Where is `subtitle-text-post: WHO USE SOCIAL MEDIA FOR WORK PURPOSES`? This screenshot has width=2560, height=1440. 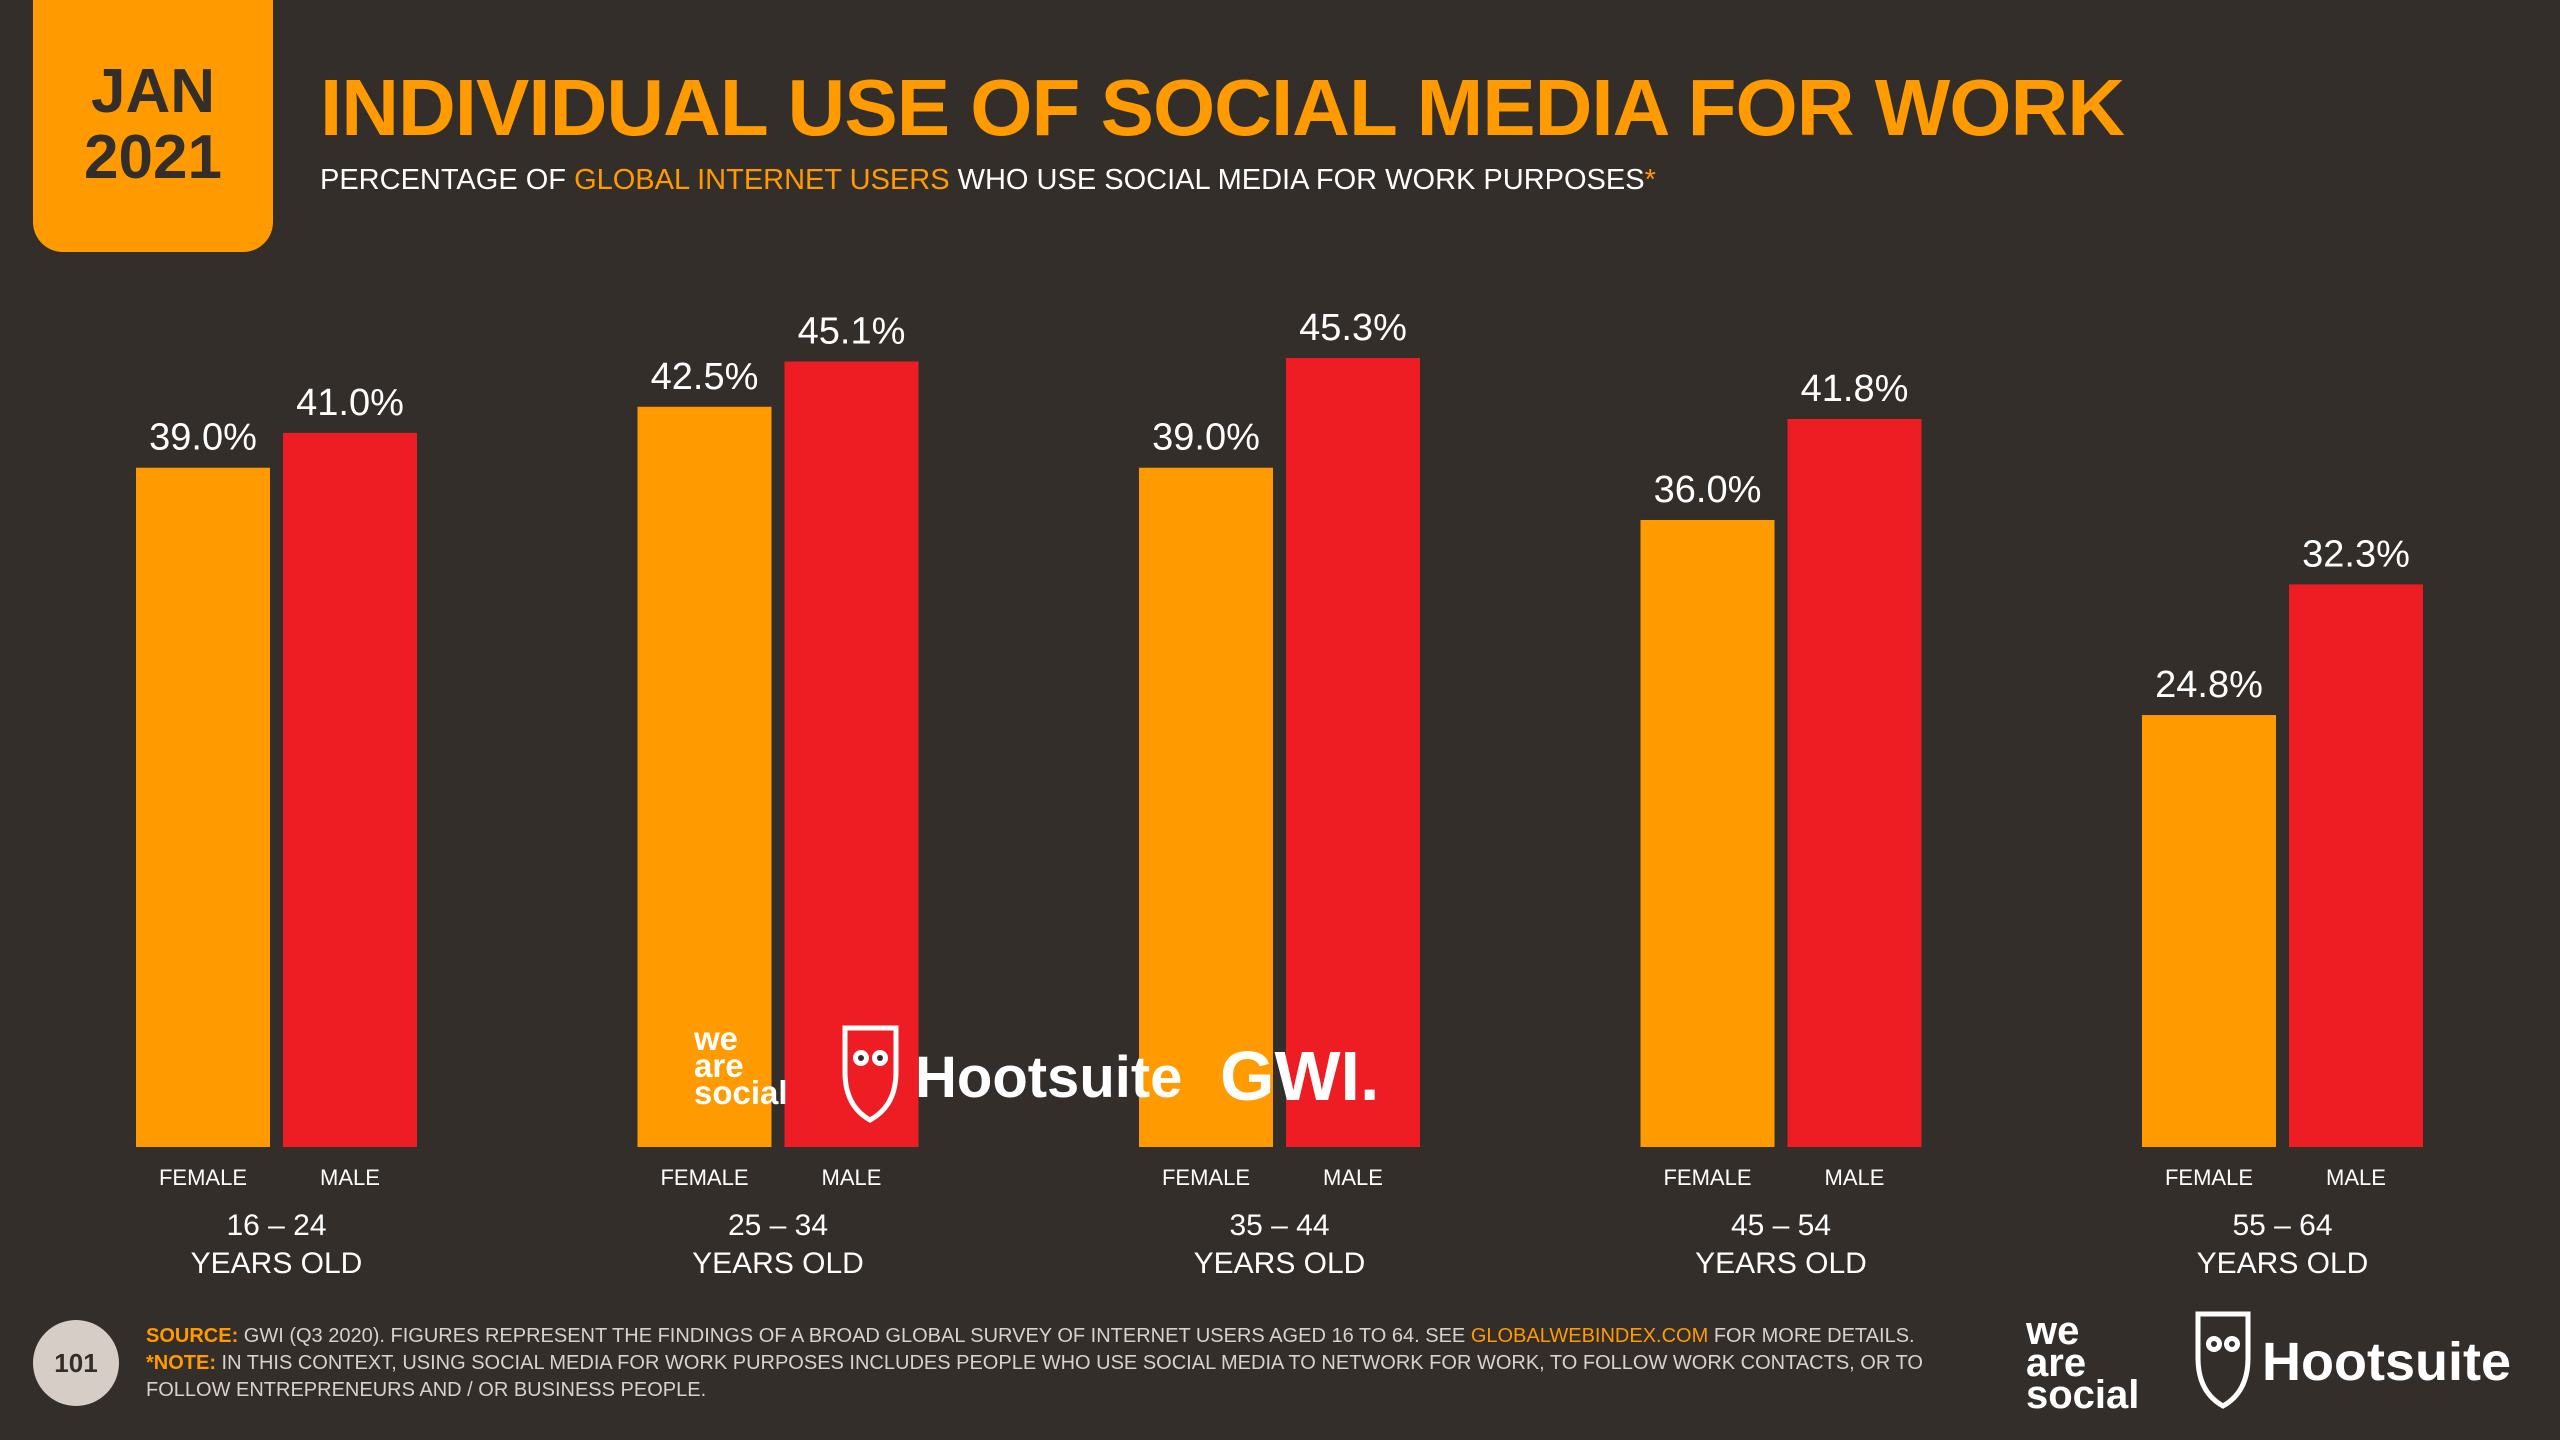
subtitle-text-post: WHO USE SOCIAL MEDIA FOR WORK PURPOSES is located at coordinates (1297, 180).